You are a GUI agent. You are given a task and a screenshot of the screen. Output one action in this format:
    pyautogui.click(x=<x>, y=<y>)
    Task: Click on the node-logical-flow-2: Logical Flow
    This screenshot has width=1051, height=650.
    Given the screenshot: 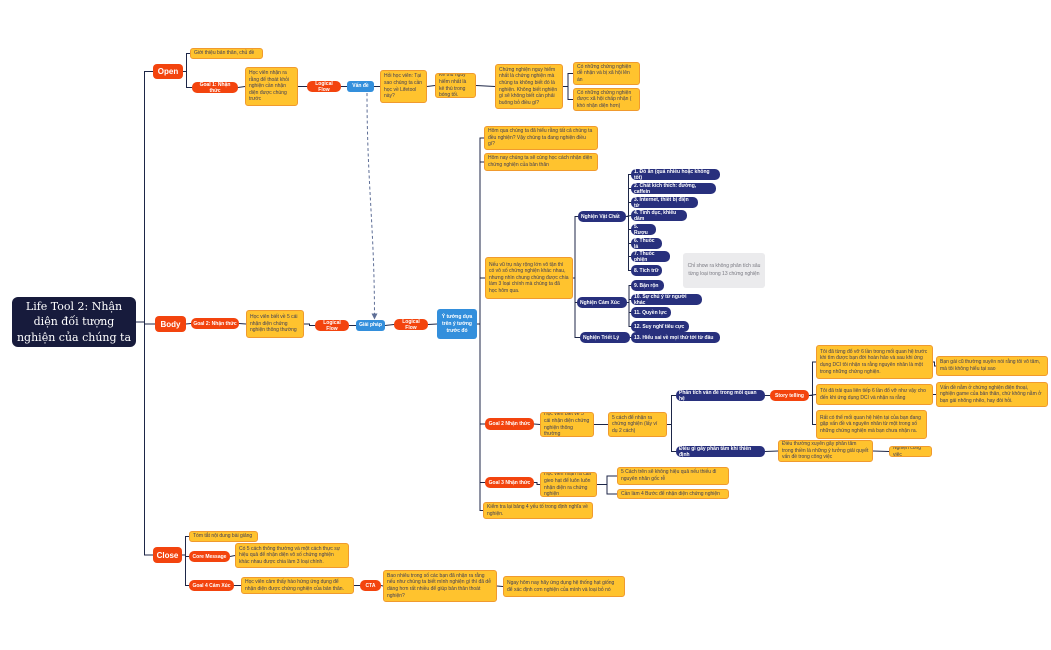 What is the action you would take?
    pyautogui.click(x=332, y=325)
    